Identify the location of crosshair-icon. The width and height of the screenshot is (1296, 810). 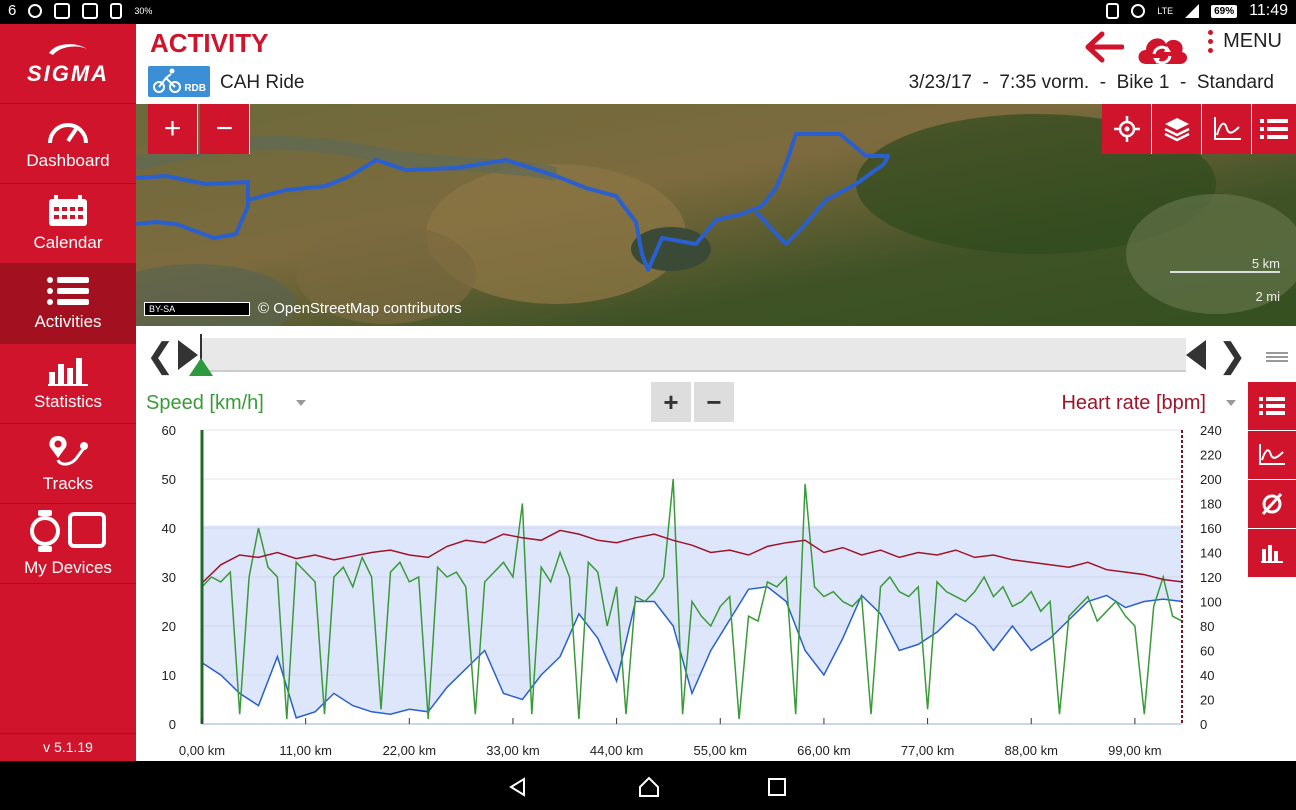
(1126, 129).